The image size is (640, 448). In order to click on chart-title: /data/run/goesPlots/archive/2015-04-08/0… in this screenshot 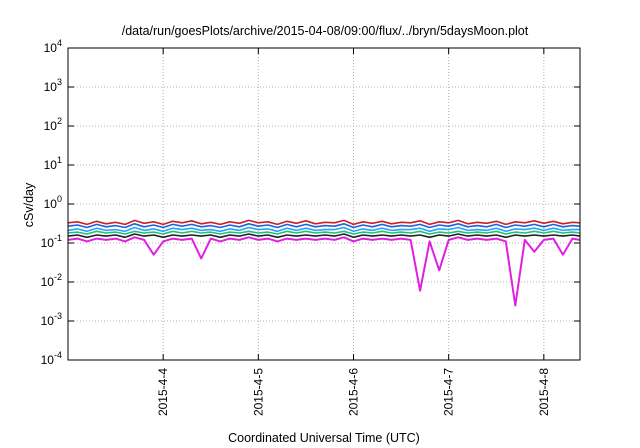, I will do `click(325, 31)`.